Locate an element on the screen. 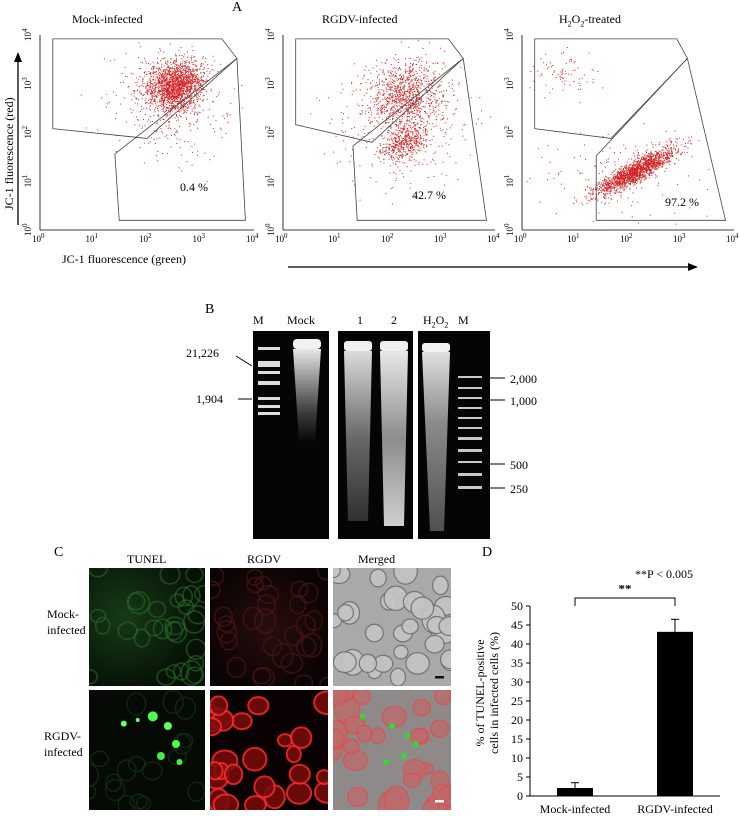 This screenshot has width=740, height=816. micrograph-rgdv-tunel is located at coordinates (147, 750).